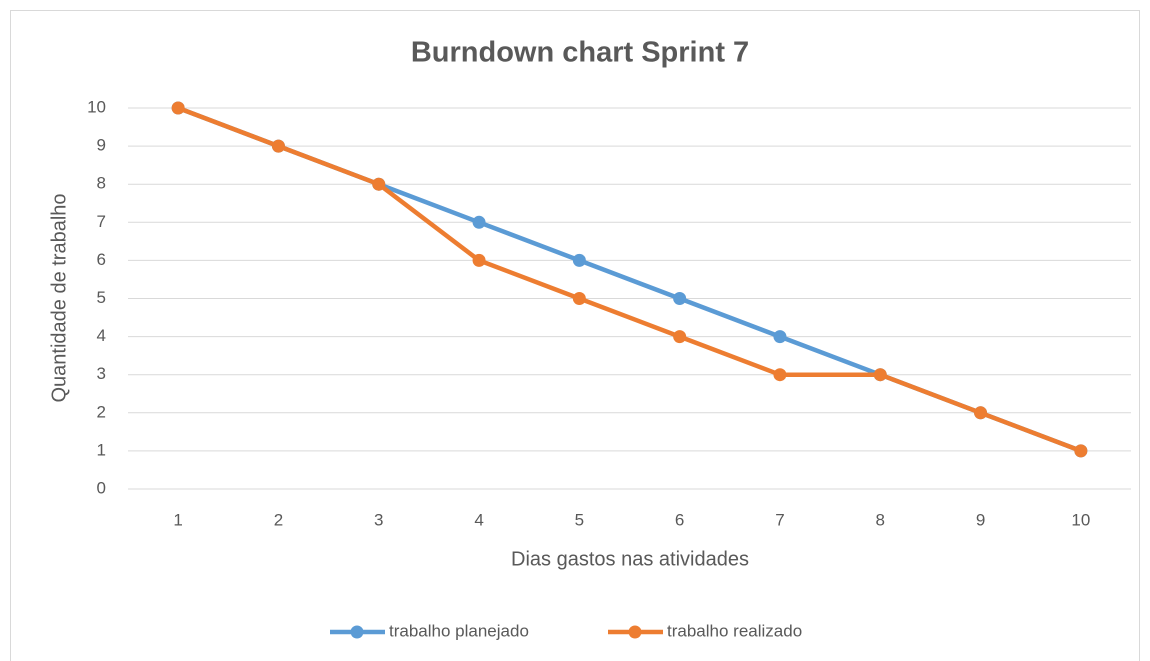  Describe the element at coordinates (101, 221) in the screenshot. I see `y-tick-label: 7` at that location.